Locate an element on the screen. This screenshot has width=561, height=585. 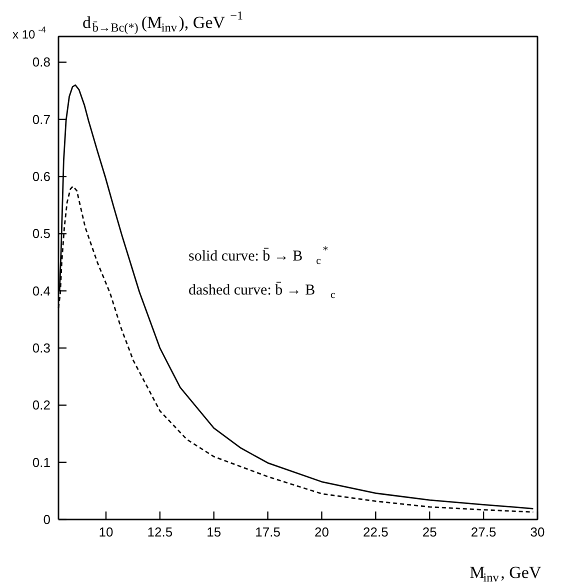
x-tick-label: 12.5 is located at coordinates (160, 532).